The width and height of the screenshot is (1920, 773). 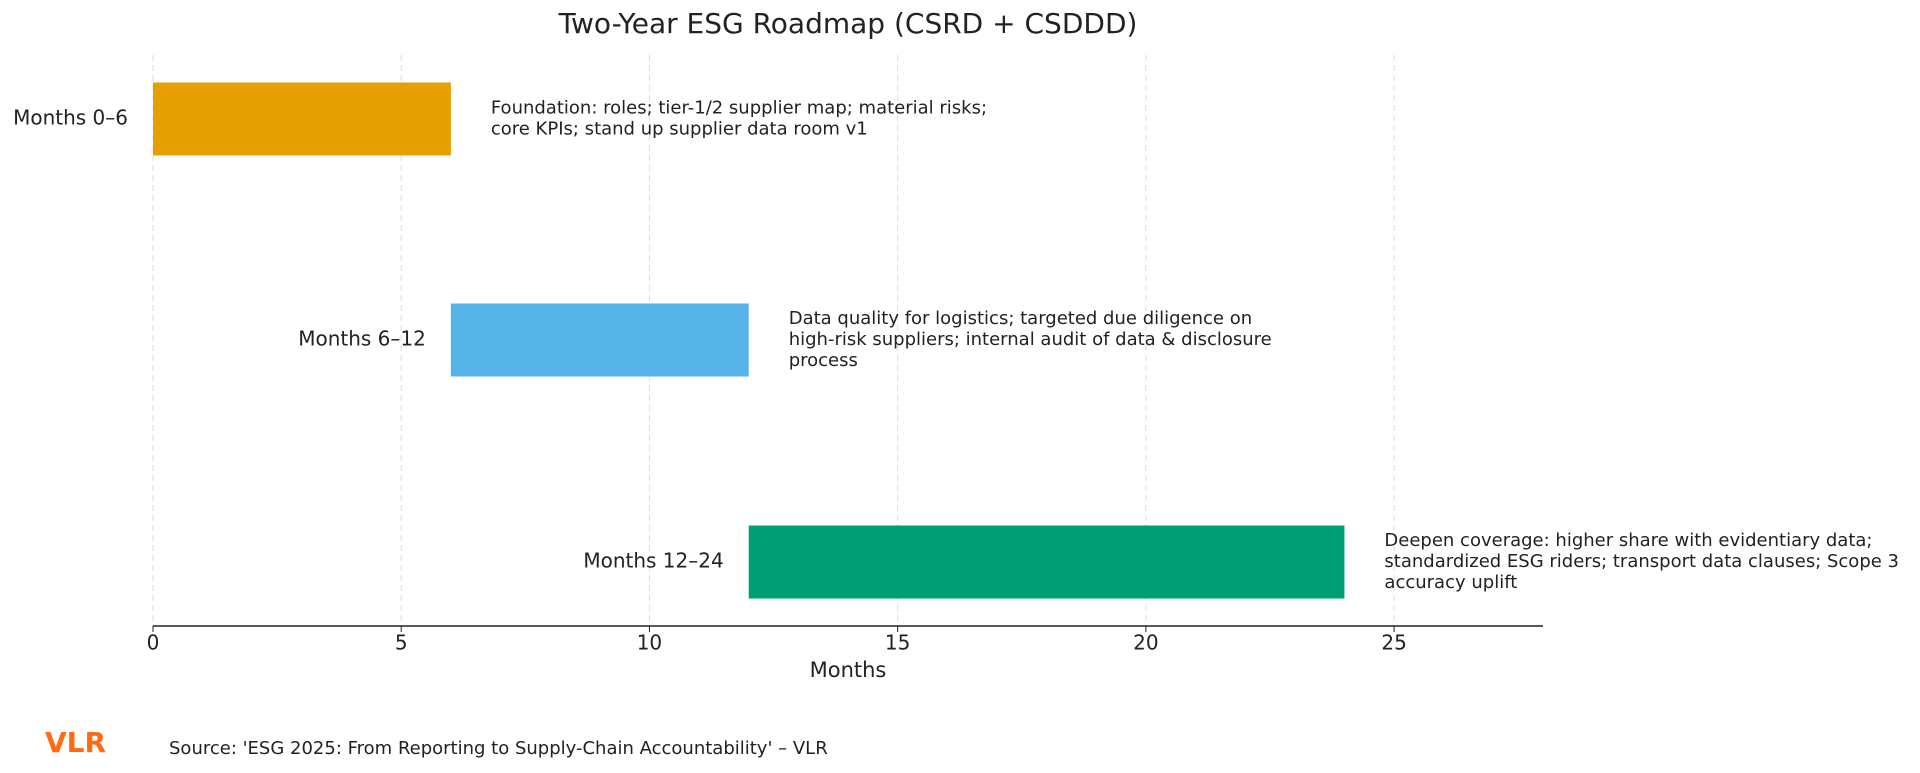 I want to click on x-tick-label: 15, so click(x=897, y=643).